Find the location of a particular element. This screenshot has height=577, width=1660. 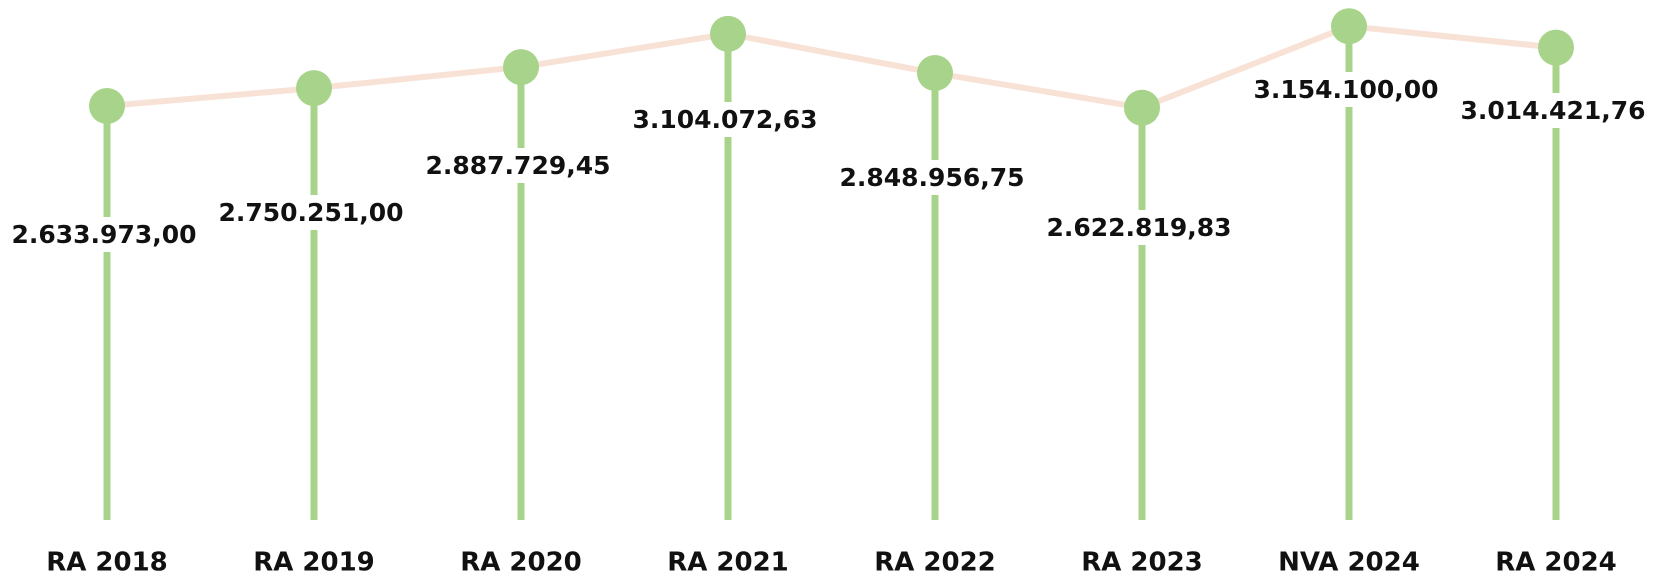

value-label: 3.154.100,00 is located at coordinates (1345, 89).